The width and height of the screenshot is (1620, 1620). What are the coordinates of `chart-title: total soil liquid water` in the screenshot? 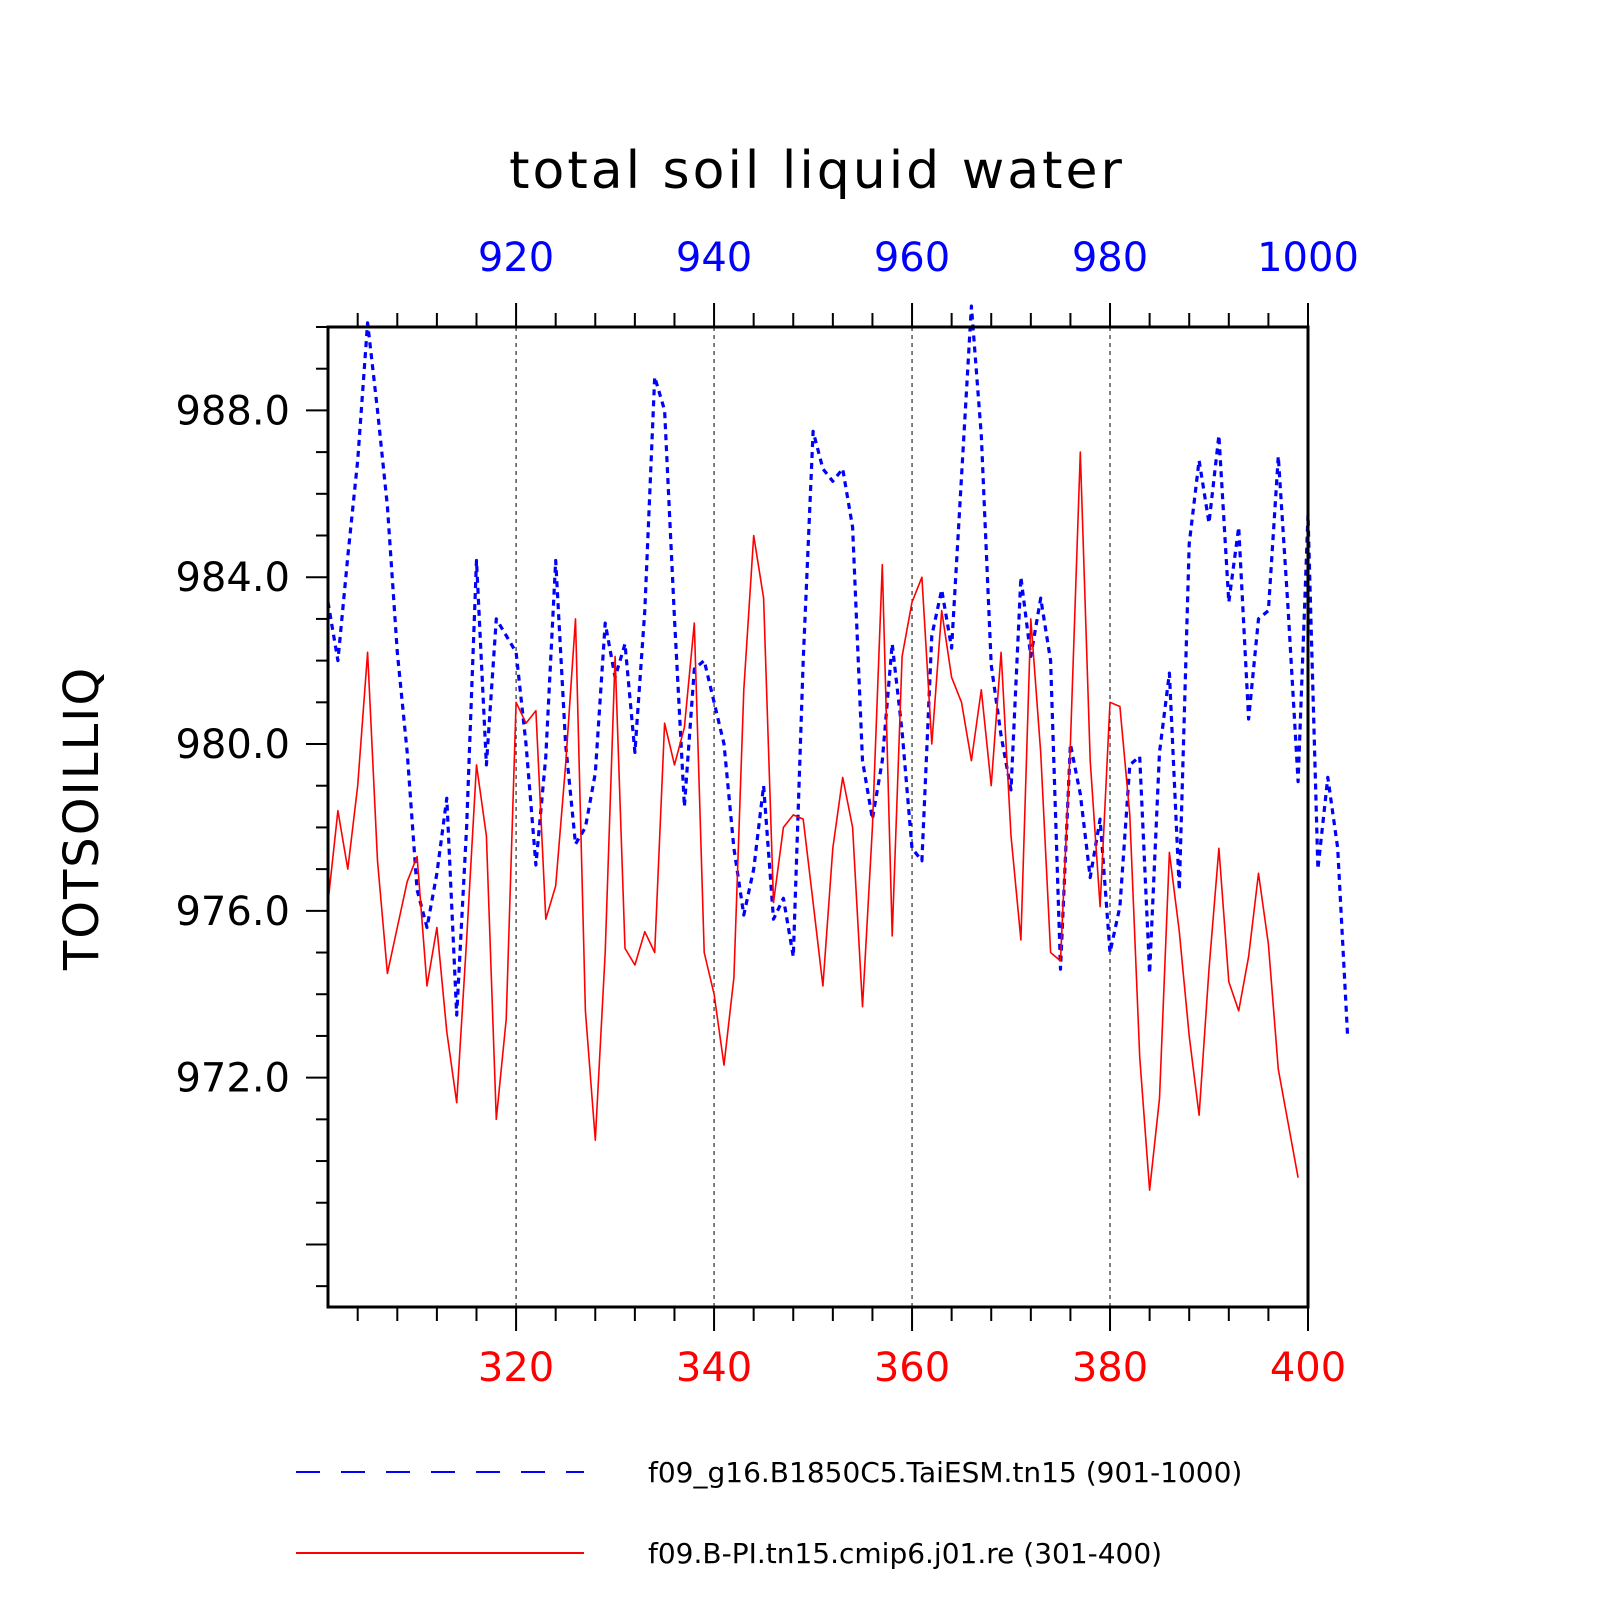 It's located at (817, 171).